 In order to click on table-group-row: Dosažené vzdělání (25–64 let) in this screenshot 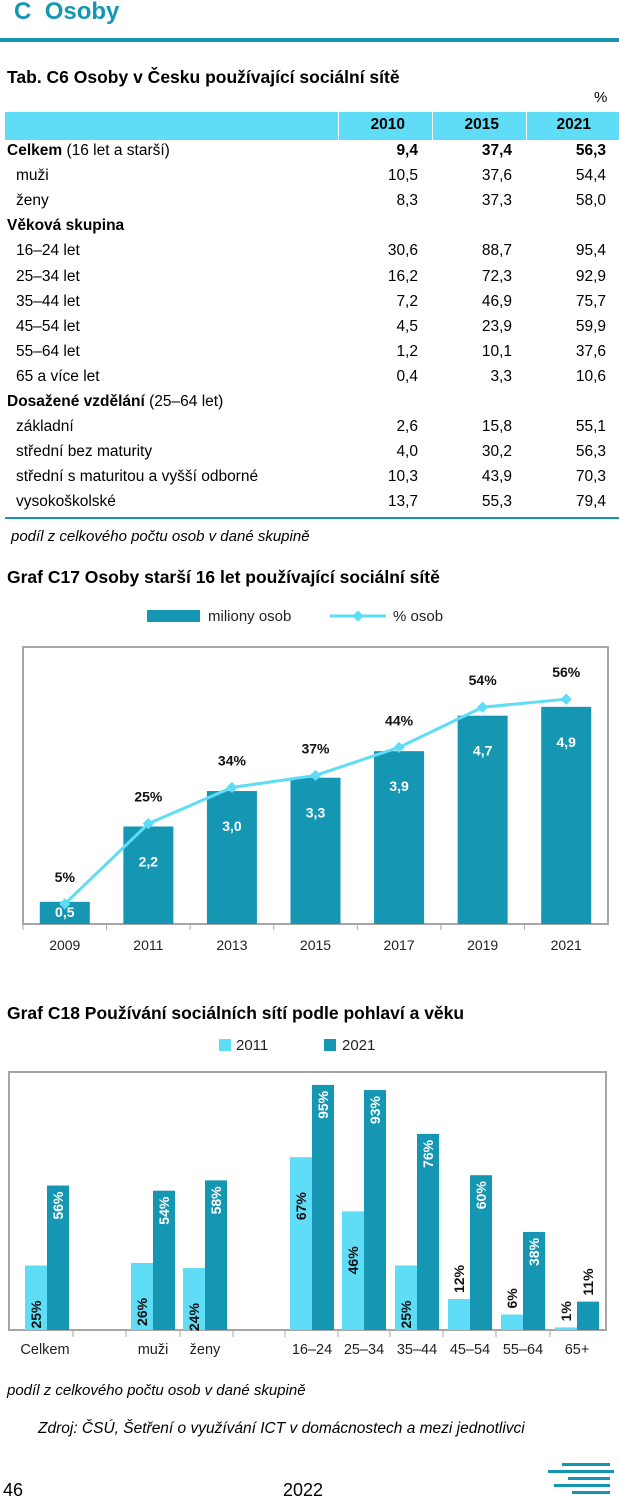, I will do `click(309, 403)`.